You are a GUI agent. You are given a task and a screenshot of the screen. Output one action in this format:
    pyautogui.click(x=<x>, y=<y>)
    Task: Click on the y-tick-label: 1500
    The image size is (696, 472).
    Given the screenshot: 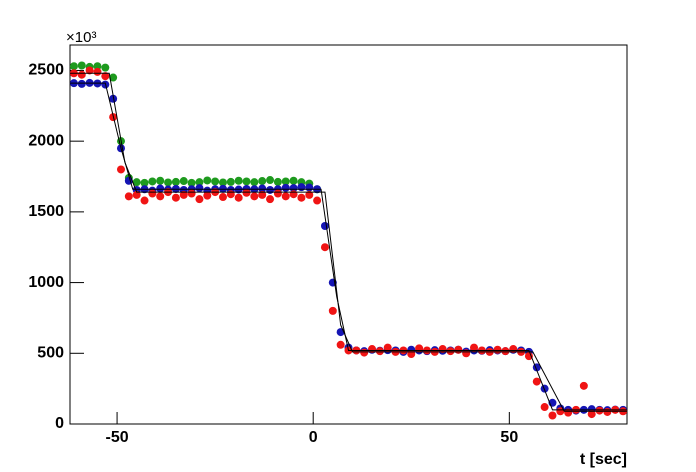 What is the action you would take?
    pyautogui.click(x=46, y=211)
    